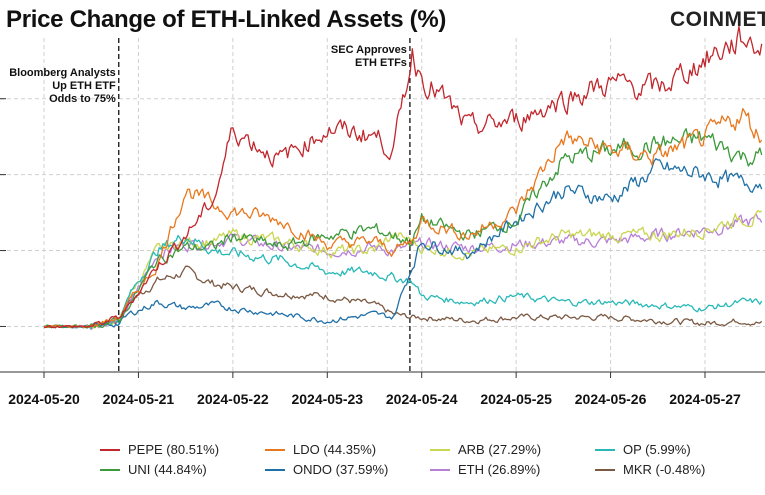 The height and width of the screenshot is (495, 765). Describe the element at coordinates (174, 449) in the screenshot. I see `legend-label: PEPE (80.51%)` at that location.